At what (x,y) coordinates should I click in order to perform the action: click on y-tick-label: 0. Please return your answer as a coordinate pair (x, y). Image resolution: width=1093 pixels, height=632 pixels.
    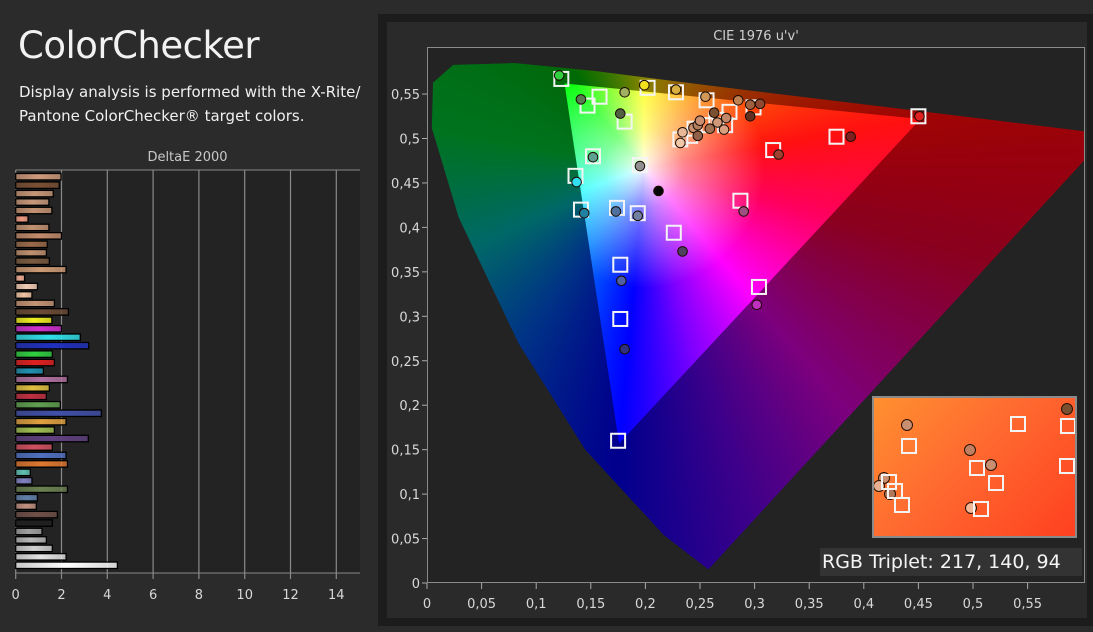
    Looking at the image, I should click on (416, 584).